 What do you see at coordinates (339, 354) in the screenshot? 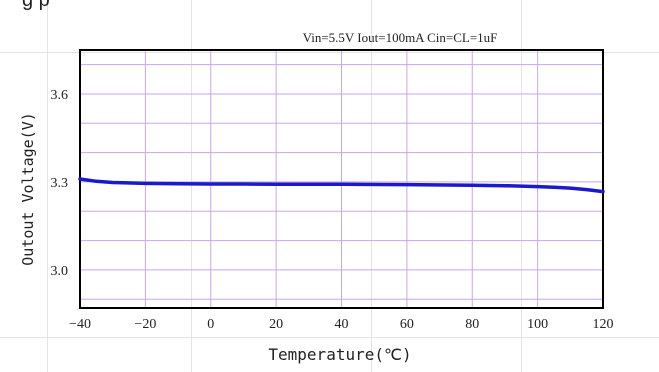
I see `x-axis-label: Temperature(℃)` at bounding box center [339, 354].